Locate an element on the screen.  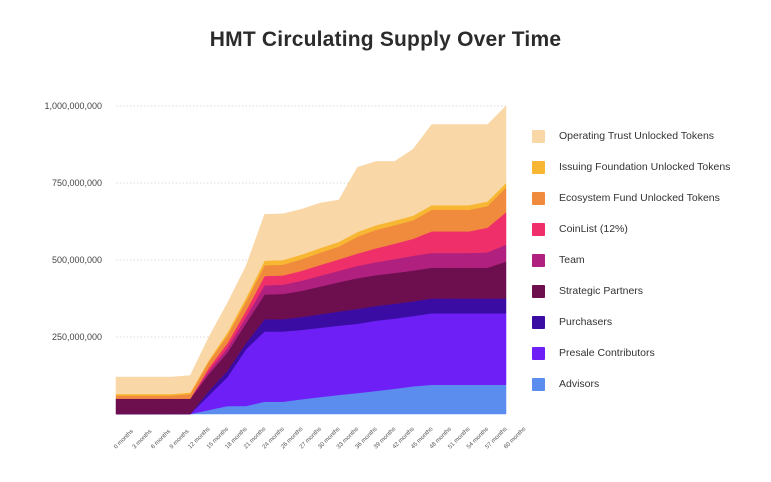
legend-label-ecosystem-fund: Ecosystem Fund Unlocked Tokens is located at coordinates (639, 198).